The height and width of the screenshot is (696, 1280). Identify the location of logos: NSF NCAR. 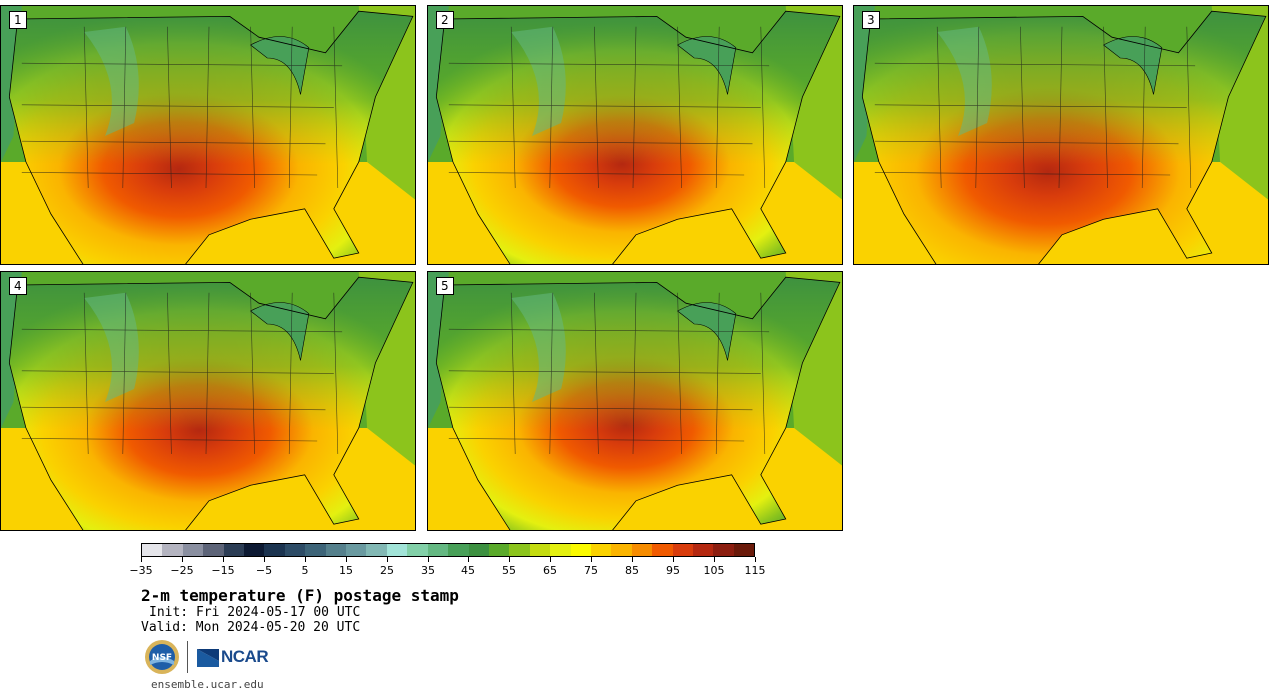
(206, 657).